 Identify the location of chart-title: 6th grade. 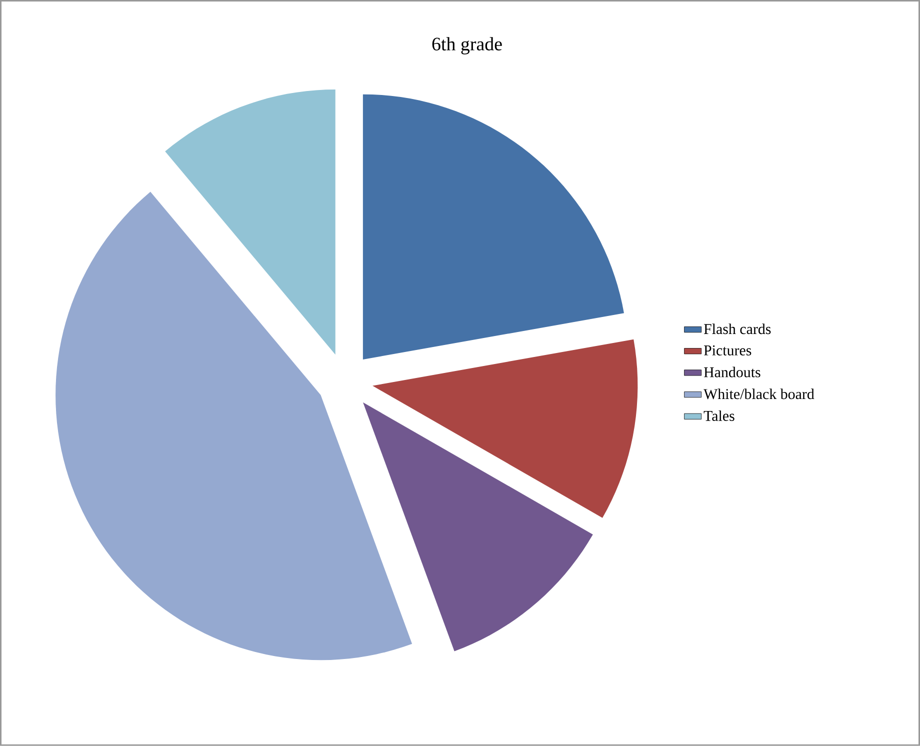
(467, 45).